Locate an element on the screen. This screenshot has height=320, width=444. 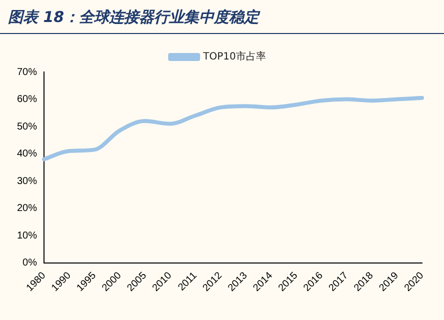
y-tick-label: 10% is located at coordinates (27, 236).